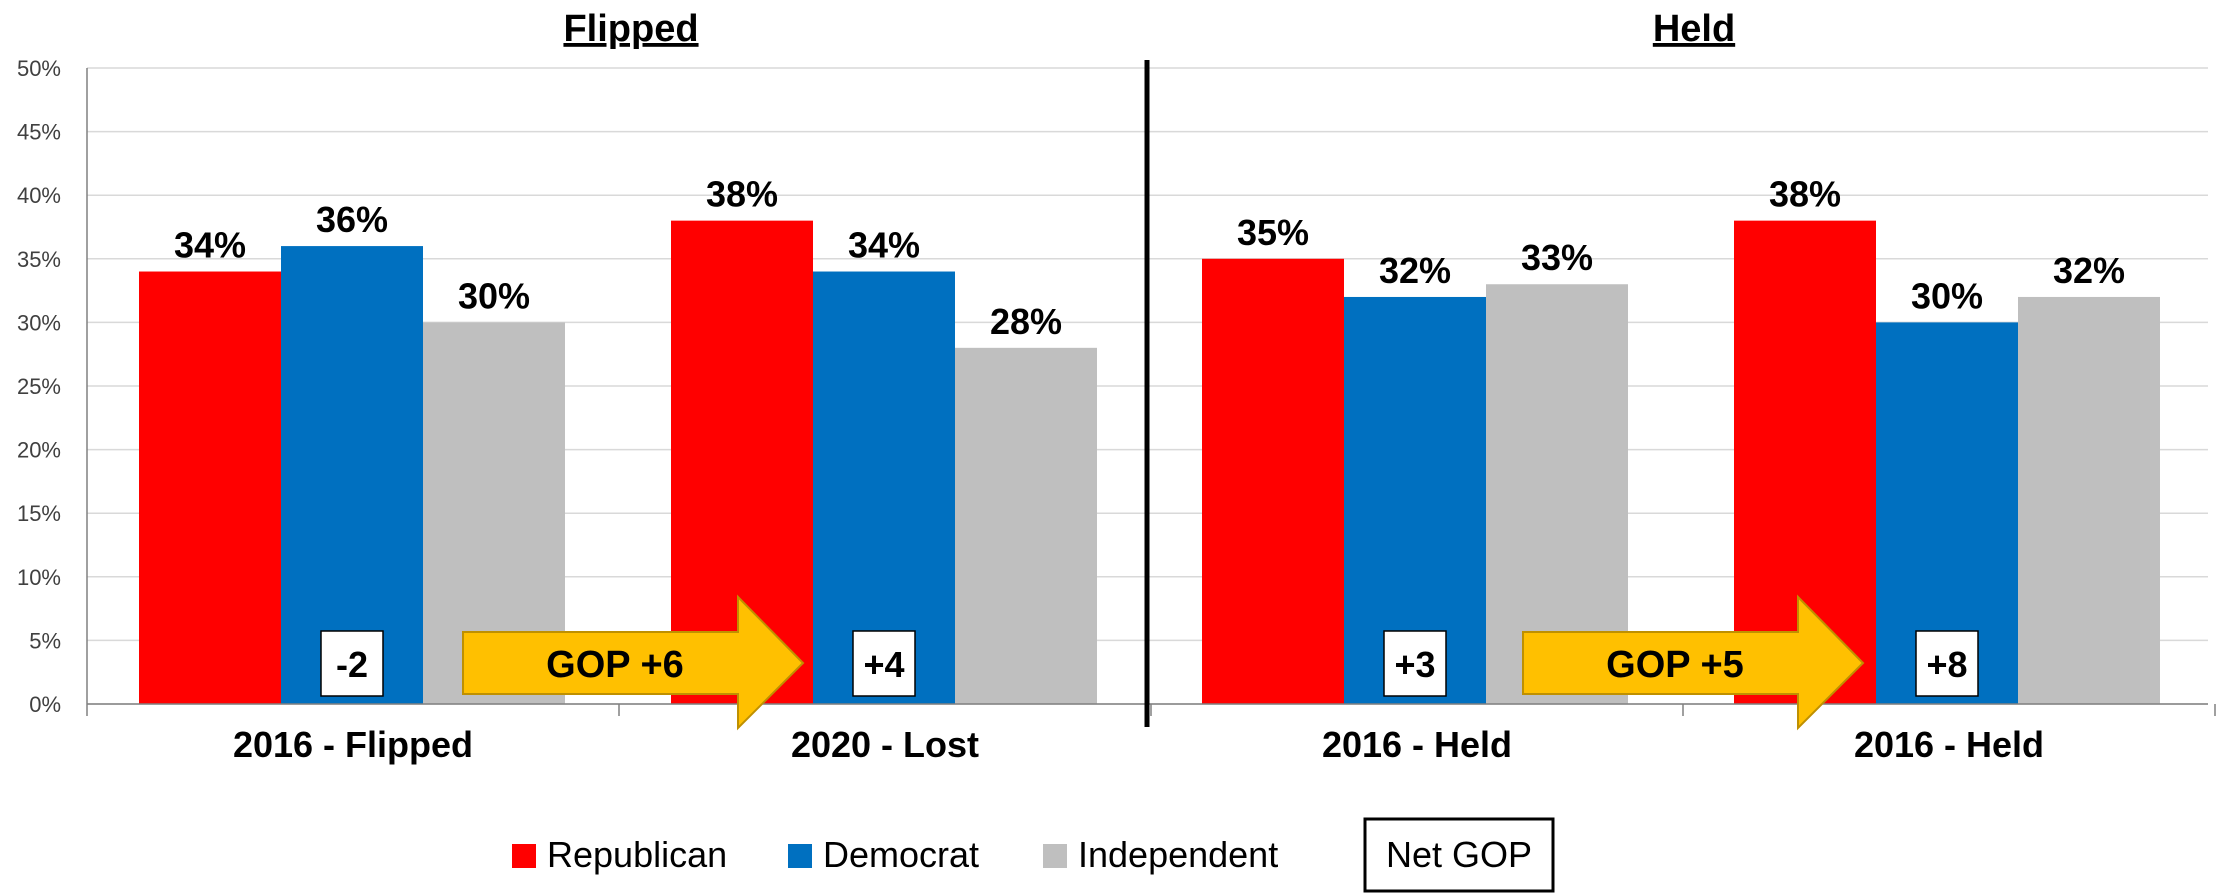 The image size is (2216, 893). I want to click on y-tick-label: 35%, so click(39, 259).